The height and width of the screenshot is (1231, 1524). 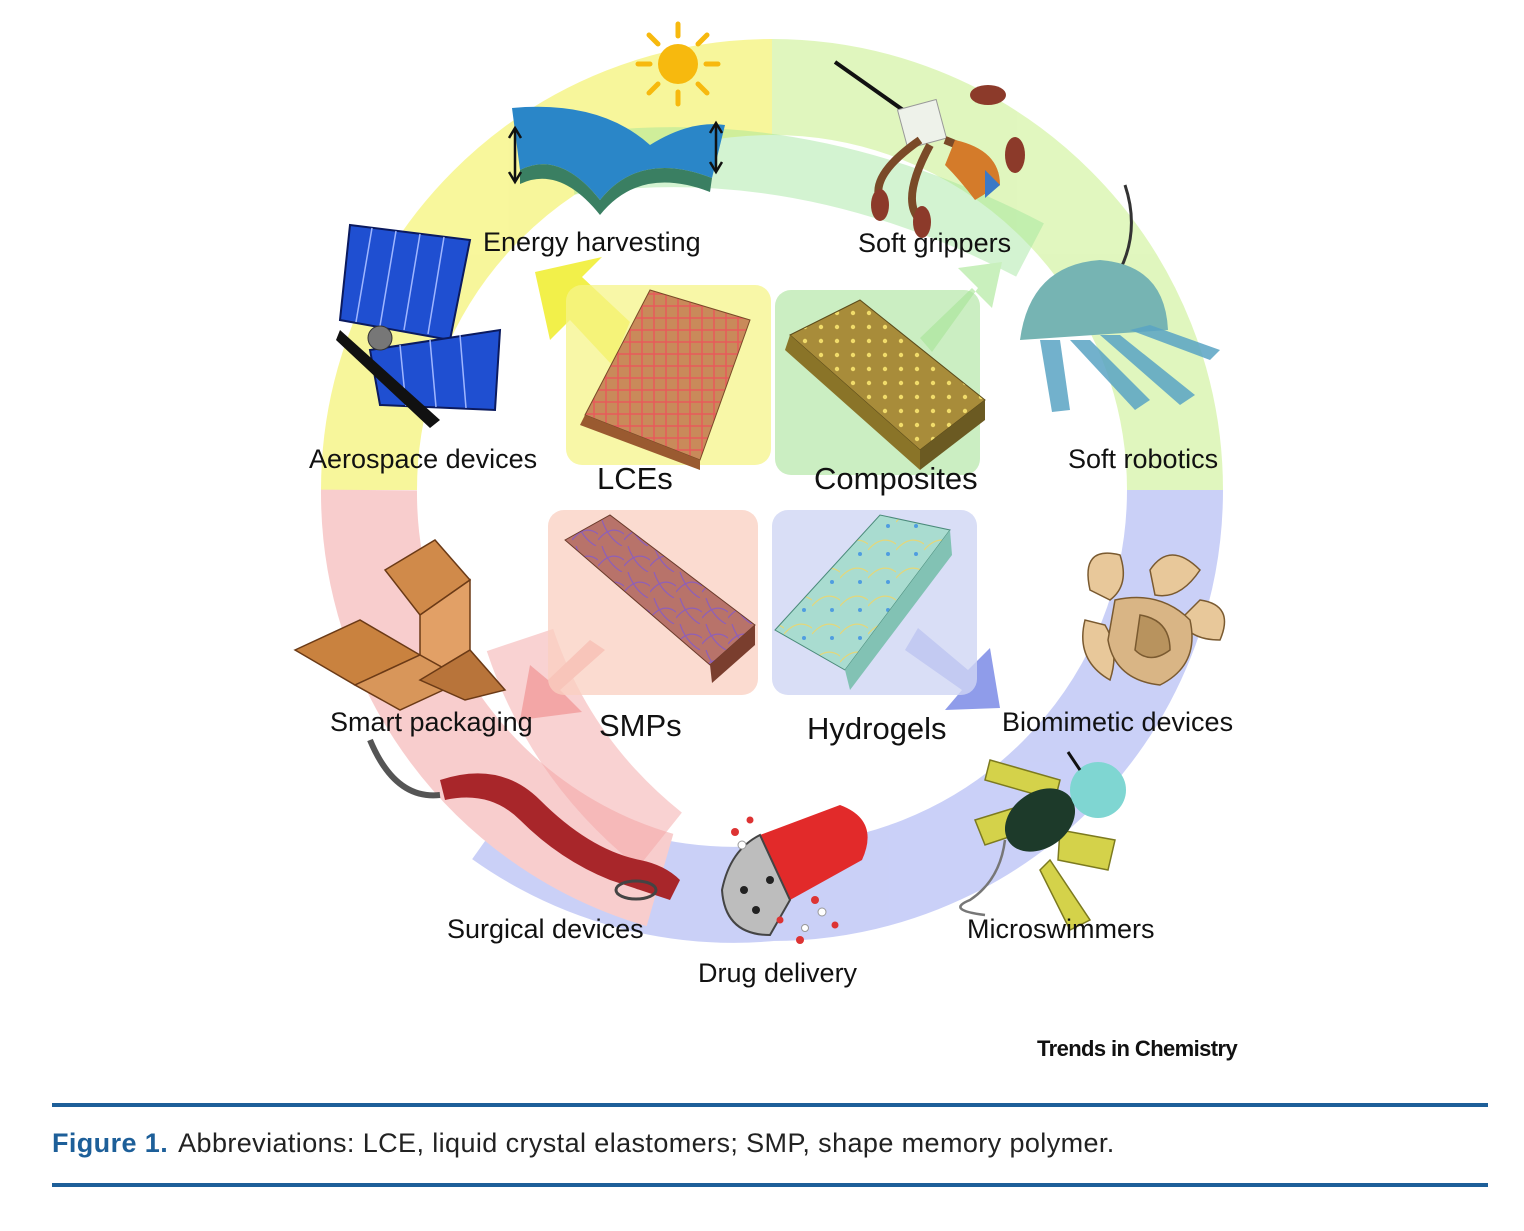 What do you see at coordinates (997, 265) in the screenshot?
I see `ring-segment-composites` at bounding box center [997, 265].